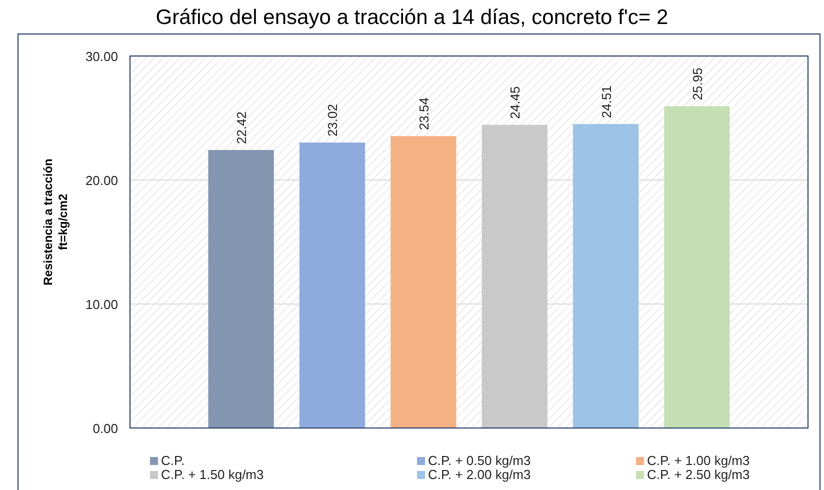 This screenshot has height=490, width=824. I want to click on legend-label: C.P., so click(173, 460).